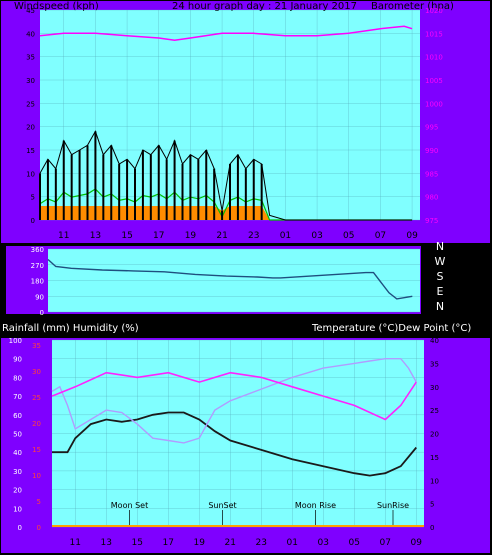 This screenshot has height=555, width=492. What do you see at coordinates (33, 198) in the screenshot?
I see `windspeed-tick-label: 5` at bounding box center [33, 198].